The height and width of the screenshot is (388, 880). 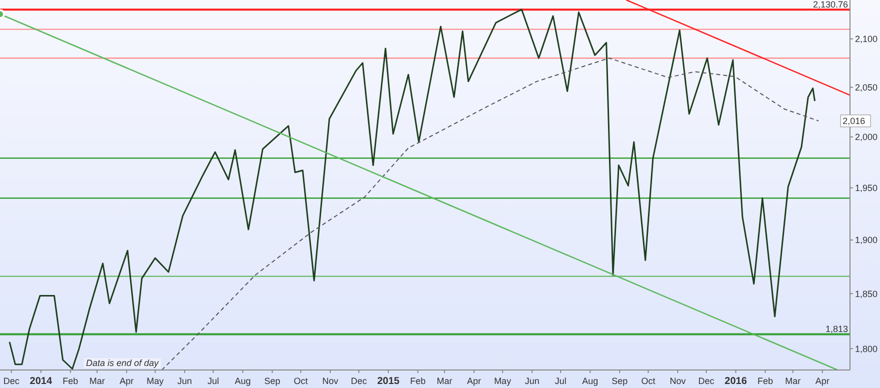 I want to click on annotation: Data is end of day, so click(x=122, y=363).